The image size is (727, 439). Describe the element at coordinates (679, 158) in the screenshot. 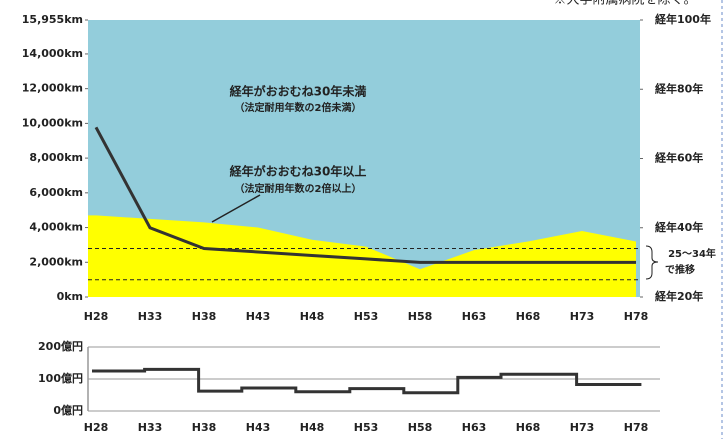

I see `y2-tick-label: 経年60年` at that location.